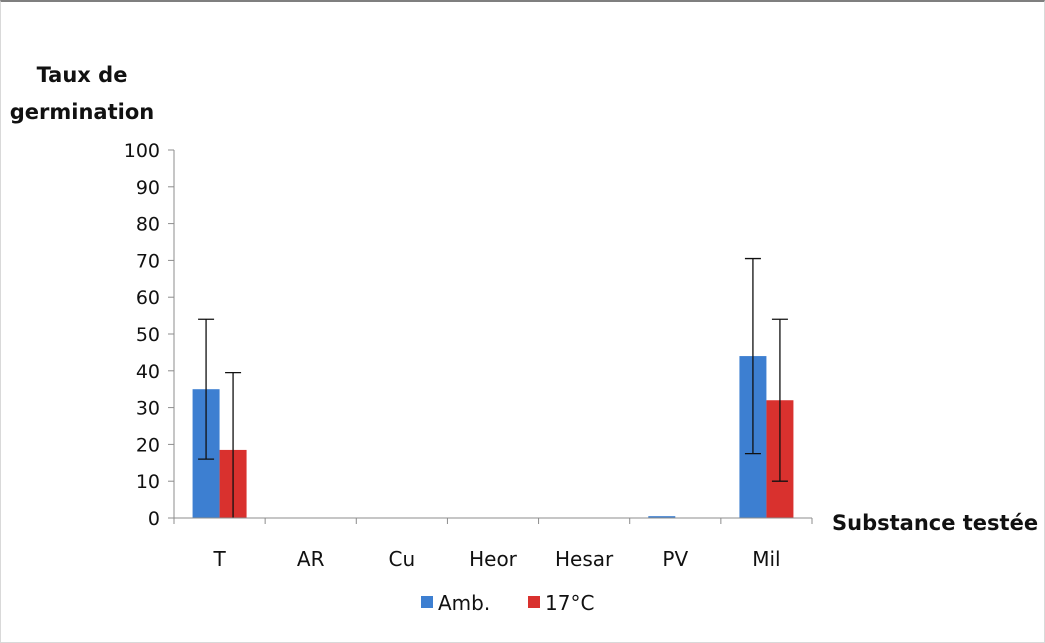 This screenshot has height=643, width=1045. I want to click on y-axis: 0 10 20 30 40 50 60 70 80 90 100, so click(149, 335).